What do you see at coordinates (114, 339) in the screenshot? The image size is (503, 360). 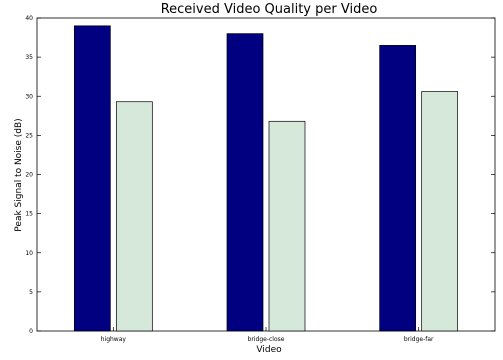 I see `x-tick-label: highway` at bounding box center [114, 339].